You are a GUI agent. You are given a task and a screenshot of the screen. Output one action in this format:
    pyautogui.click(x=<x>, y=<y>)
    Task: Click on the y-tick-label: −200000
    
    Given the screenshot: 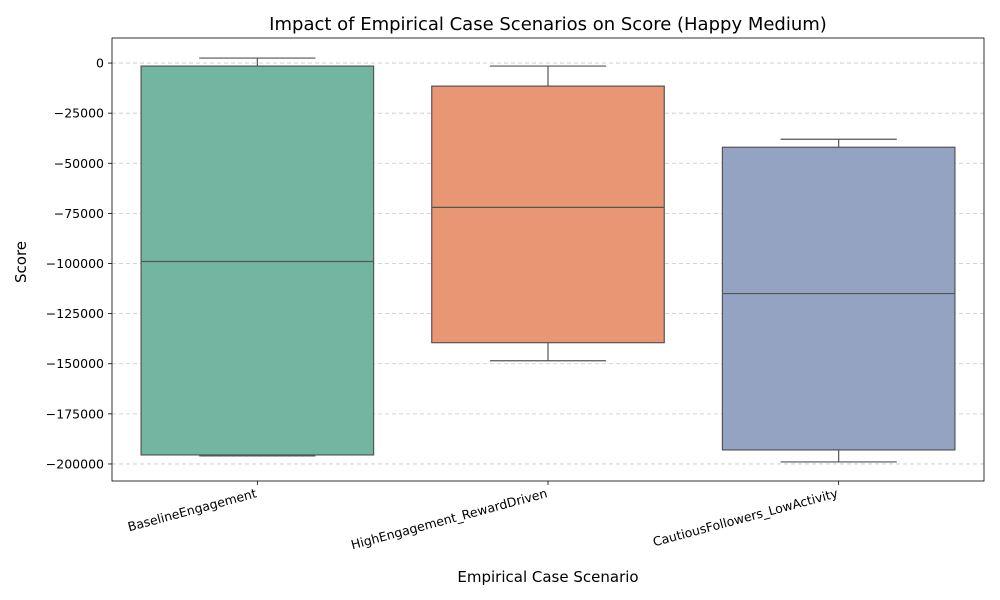 What is the action you would take?
    pyautogui.click(x=75, y=463)
    